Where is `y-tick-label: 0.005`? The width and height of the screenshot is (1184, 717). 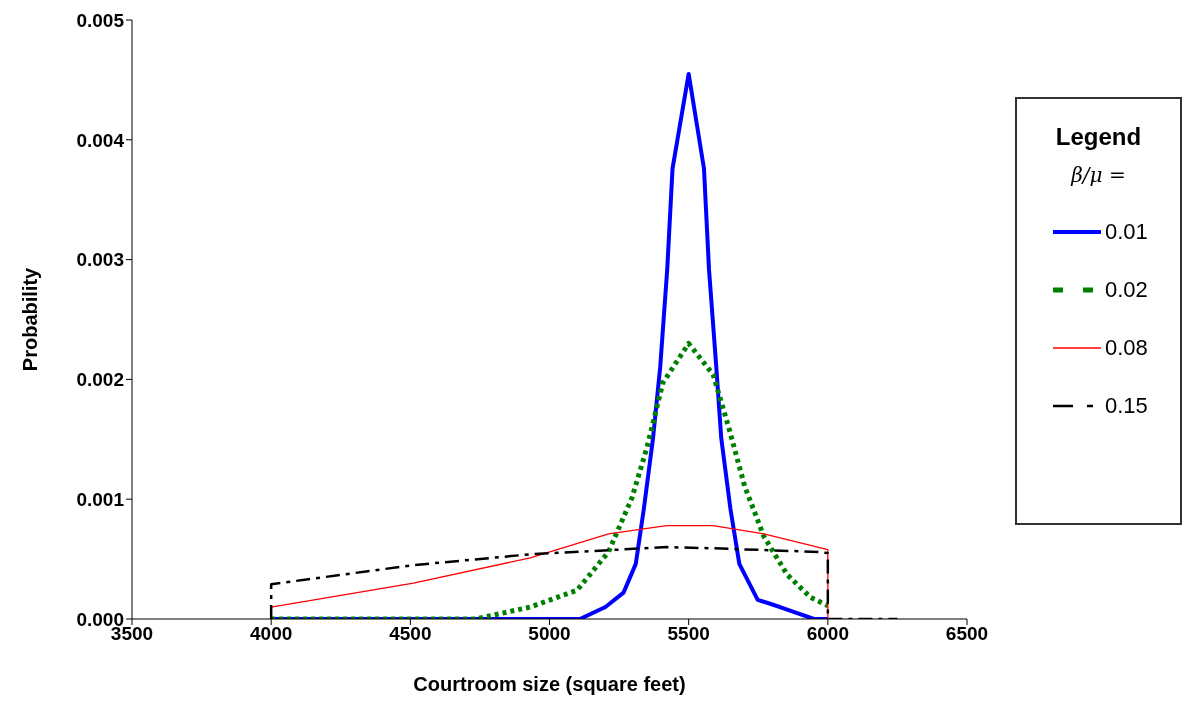
y-tick-label: 0.005 is located at coordinates (100, 20).